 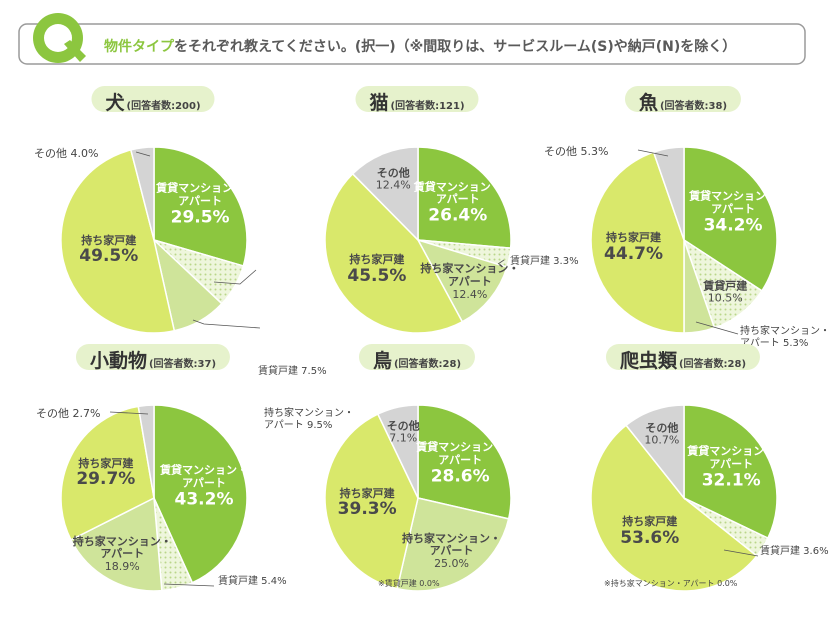 I want to click on slice-label: 賃貸戸建 3.3%, so click(x=544, y=262).